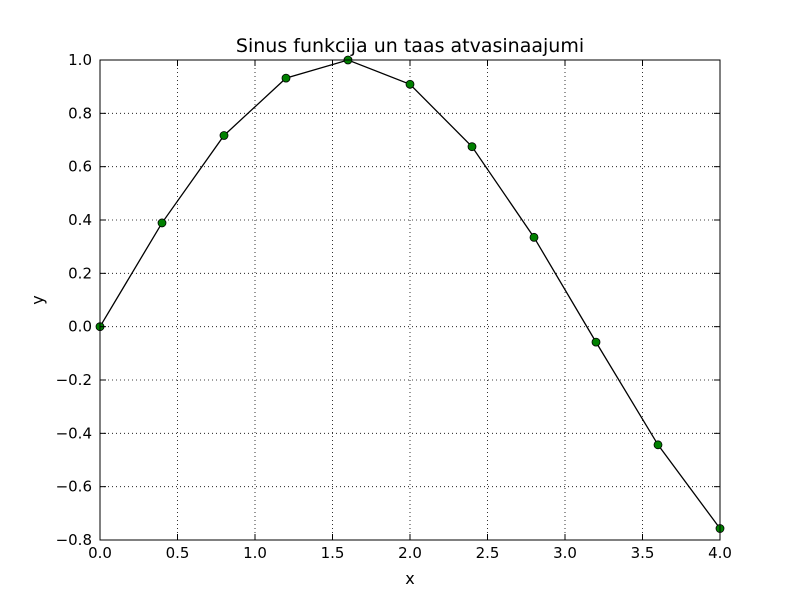 This screenshot has height=605, width=800. What do you see at coordinates (565, 553) in the screenshot?
I see `x-tick-label: 3.0` at bounding box center [565, 553].